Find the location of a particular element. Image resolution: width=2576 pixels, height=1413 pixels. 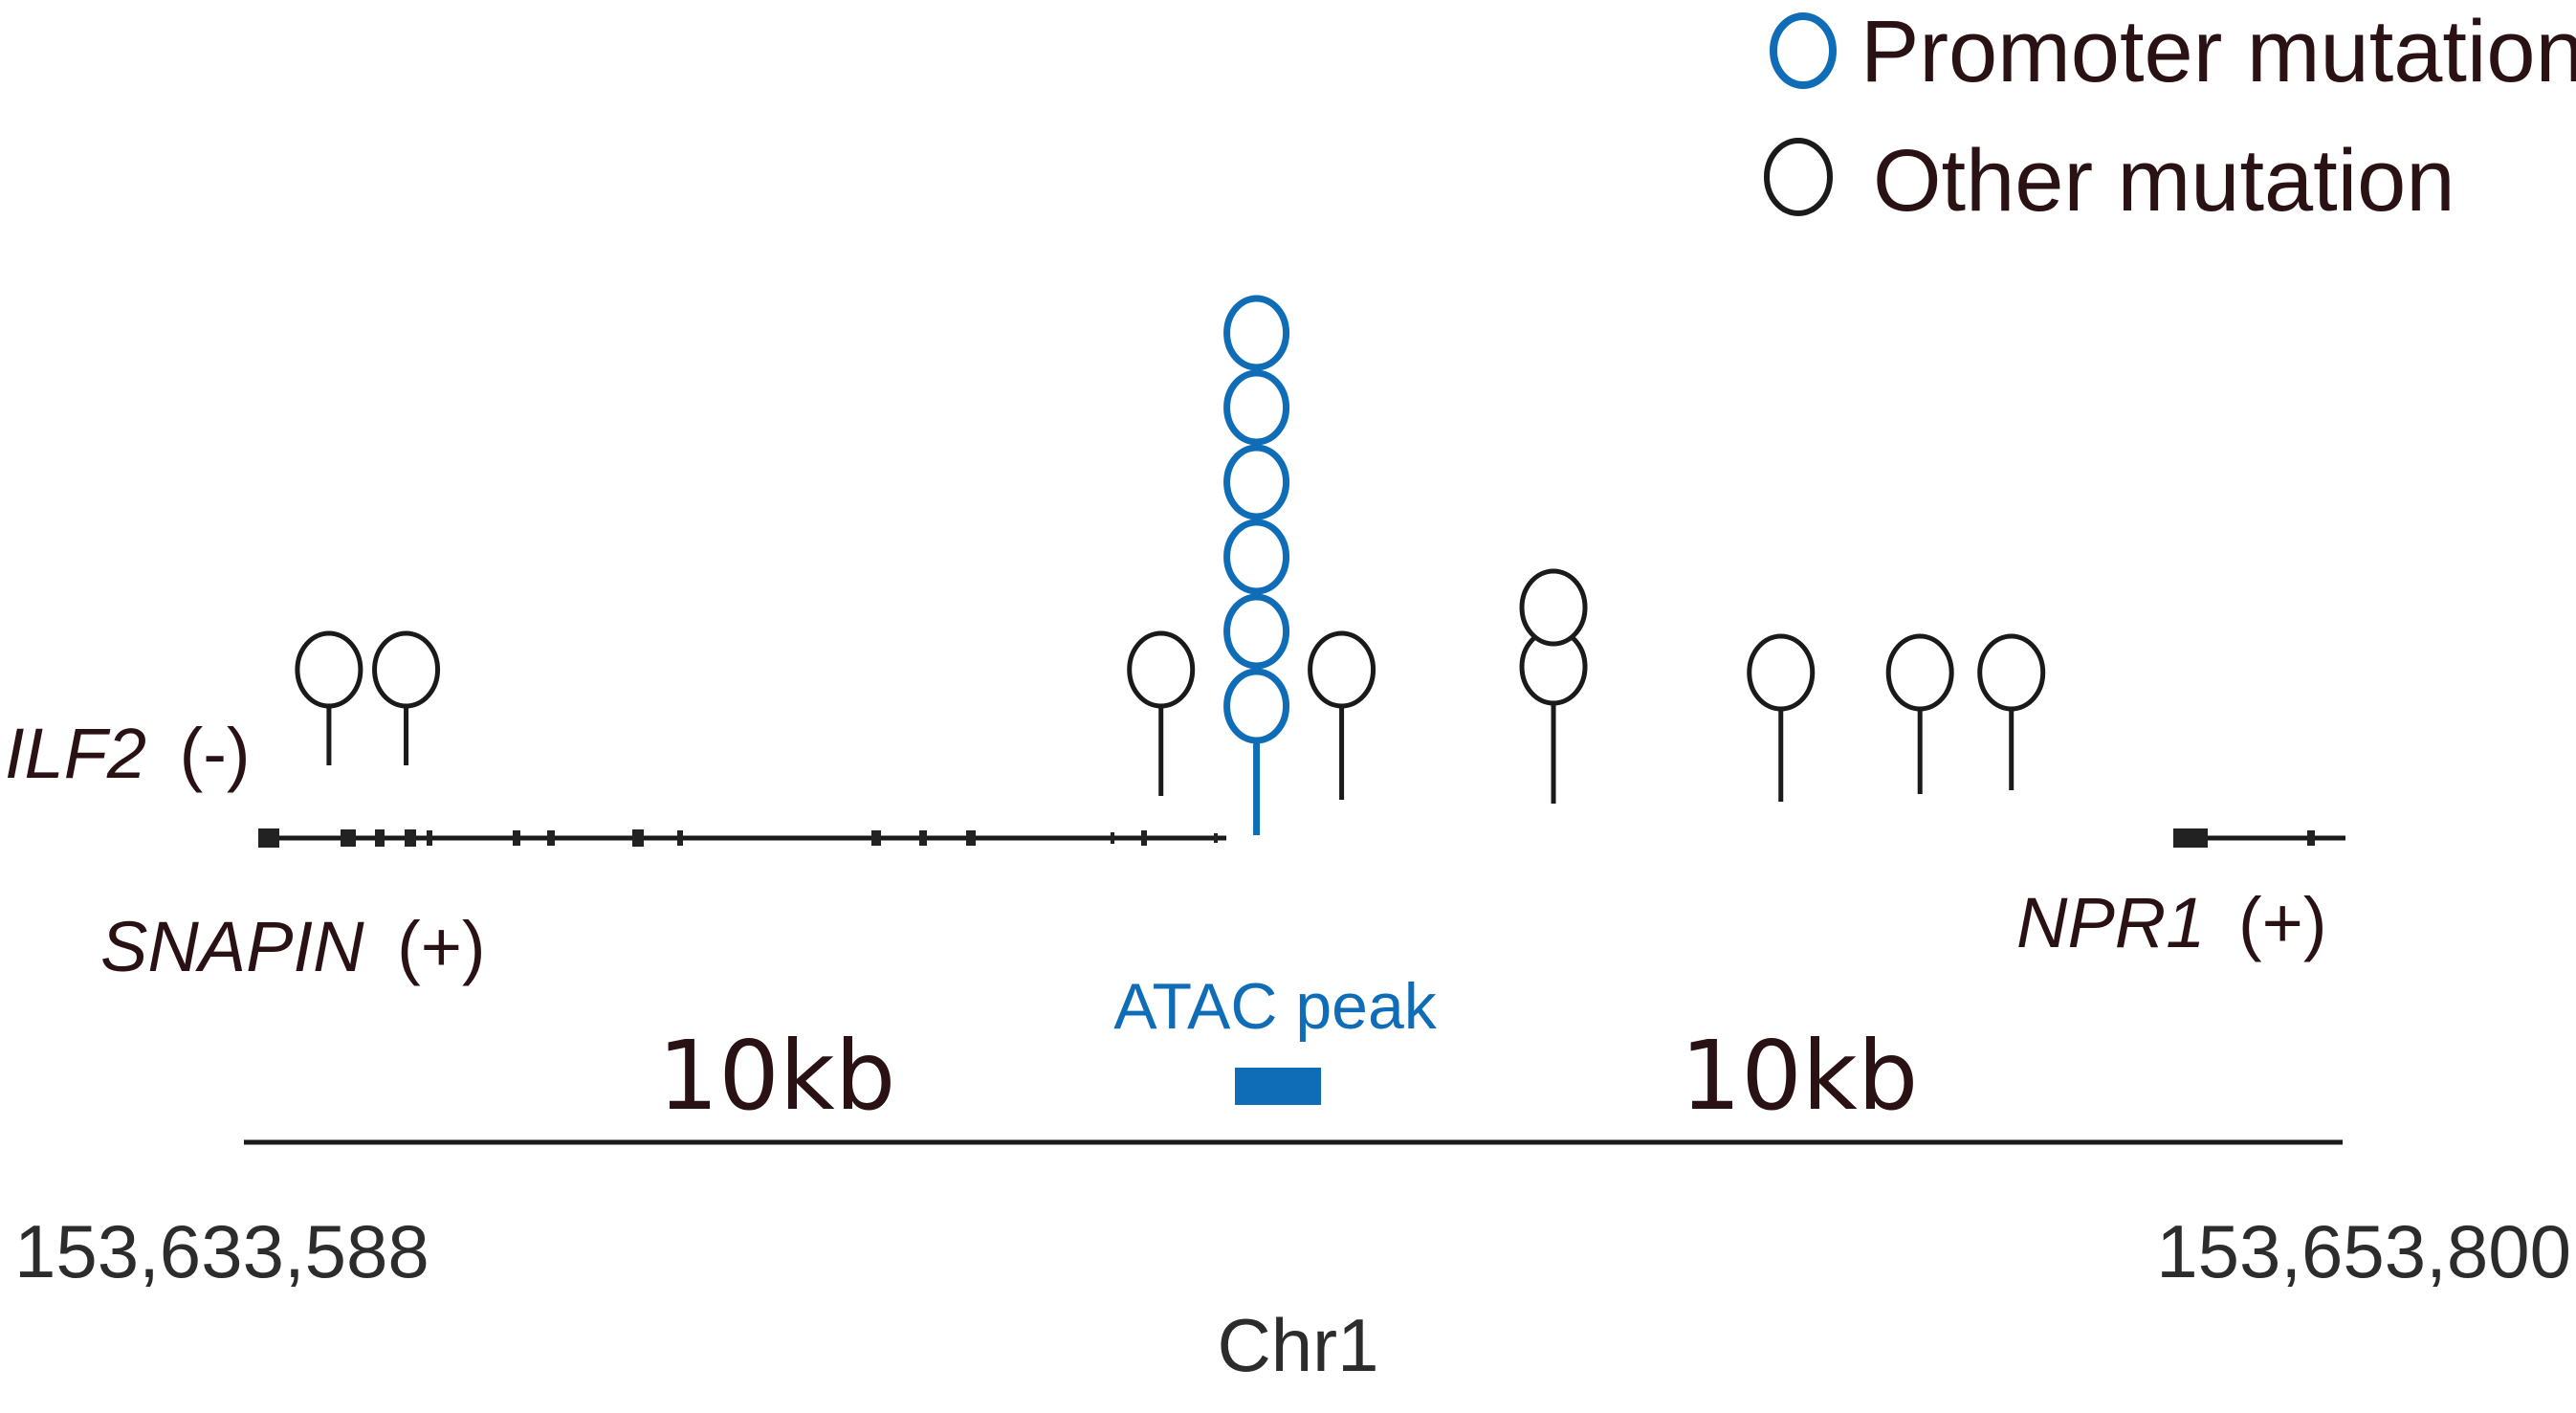

gene-track-right is located at coordinates (2259, 838).